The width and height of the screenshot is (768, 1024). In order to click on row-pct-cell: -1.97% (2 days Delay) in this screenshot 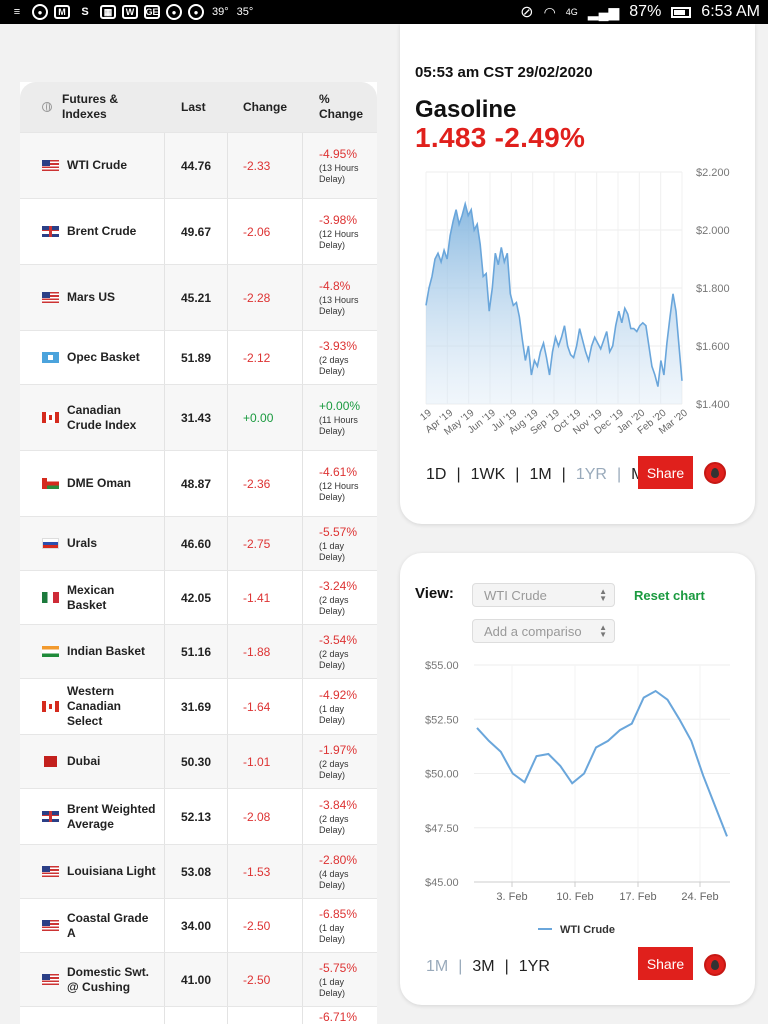, I will do `click(340, 761)`.